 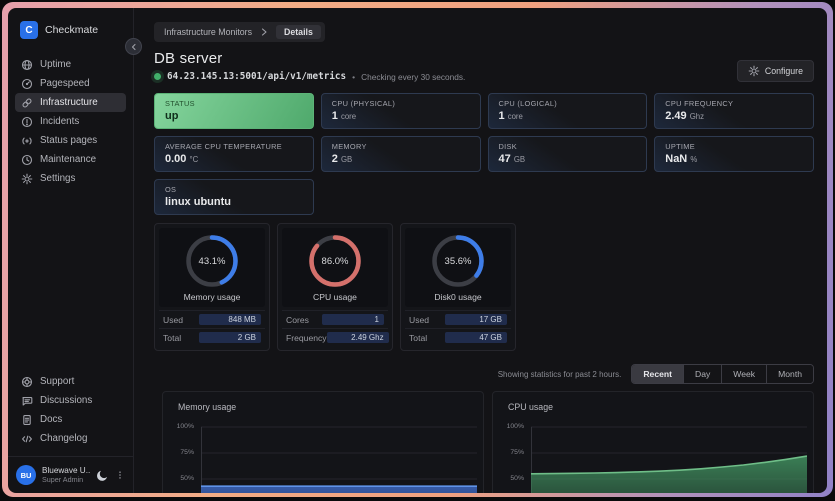 What do you see at coordinates (70, 121) in the screenshot?
I see `sidebar-item-incidents: Incidents` at bounding box center [70, 121].